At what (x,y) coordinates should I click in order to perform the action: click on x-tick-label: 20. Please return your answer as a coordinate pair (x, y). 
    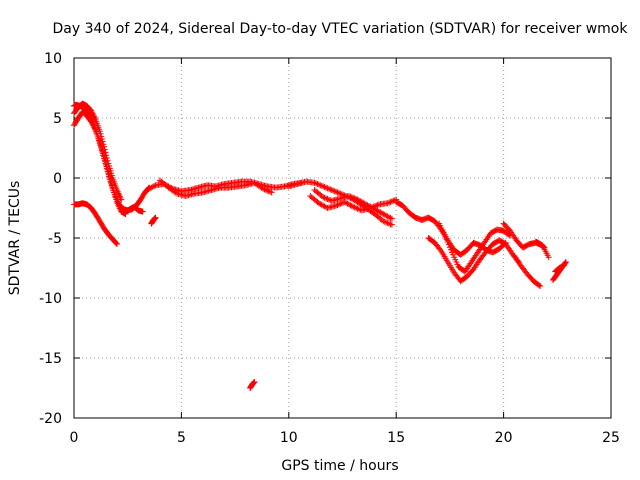
    Looking at the image, I should click on (504, 438).